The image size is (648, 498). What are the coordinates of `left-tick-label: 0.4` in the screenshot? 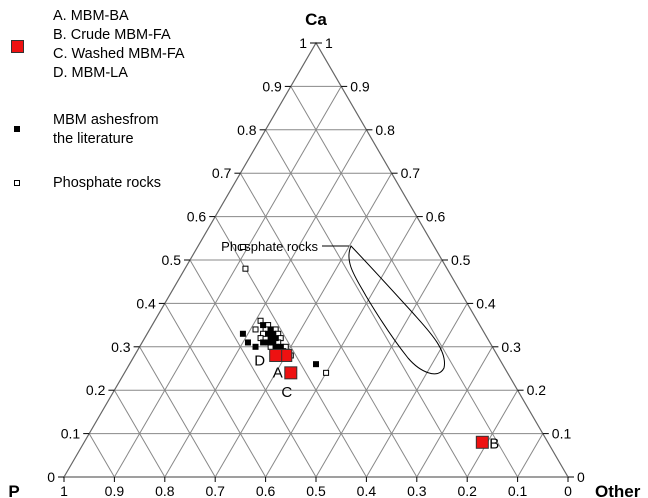 It's located at (146, 303).